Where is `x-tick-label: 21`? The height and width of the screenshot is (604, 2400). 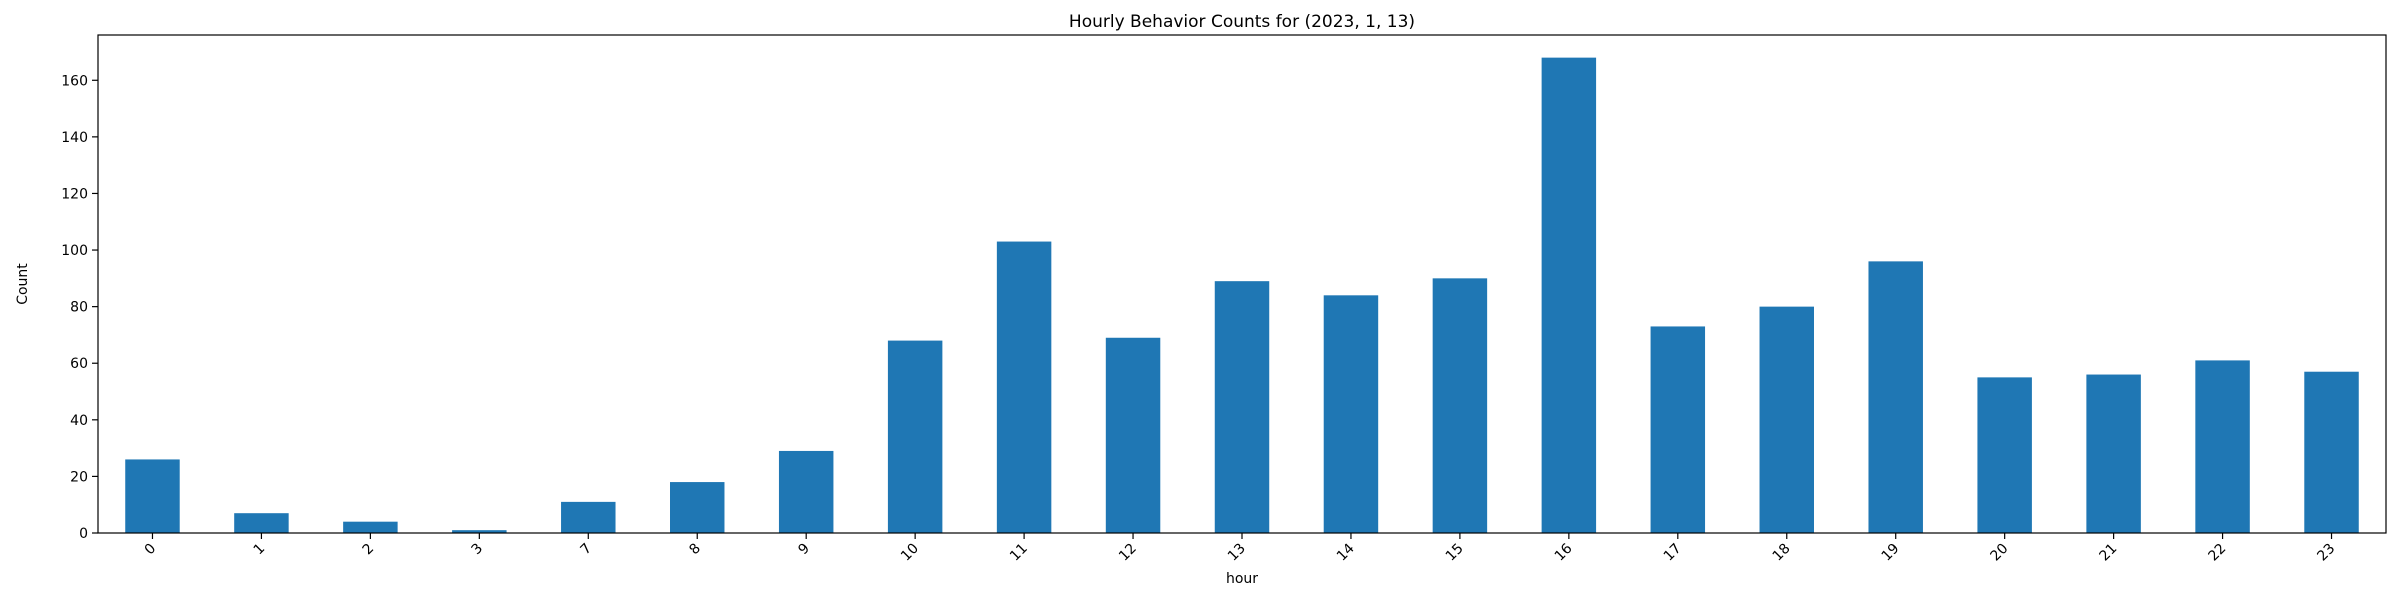
x-tick-label: 21 is located at coordinates (2109, 553).